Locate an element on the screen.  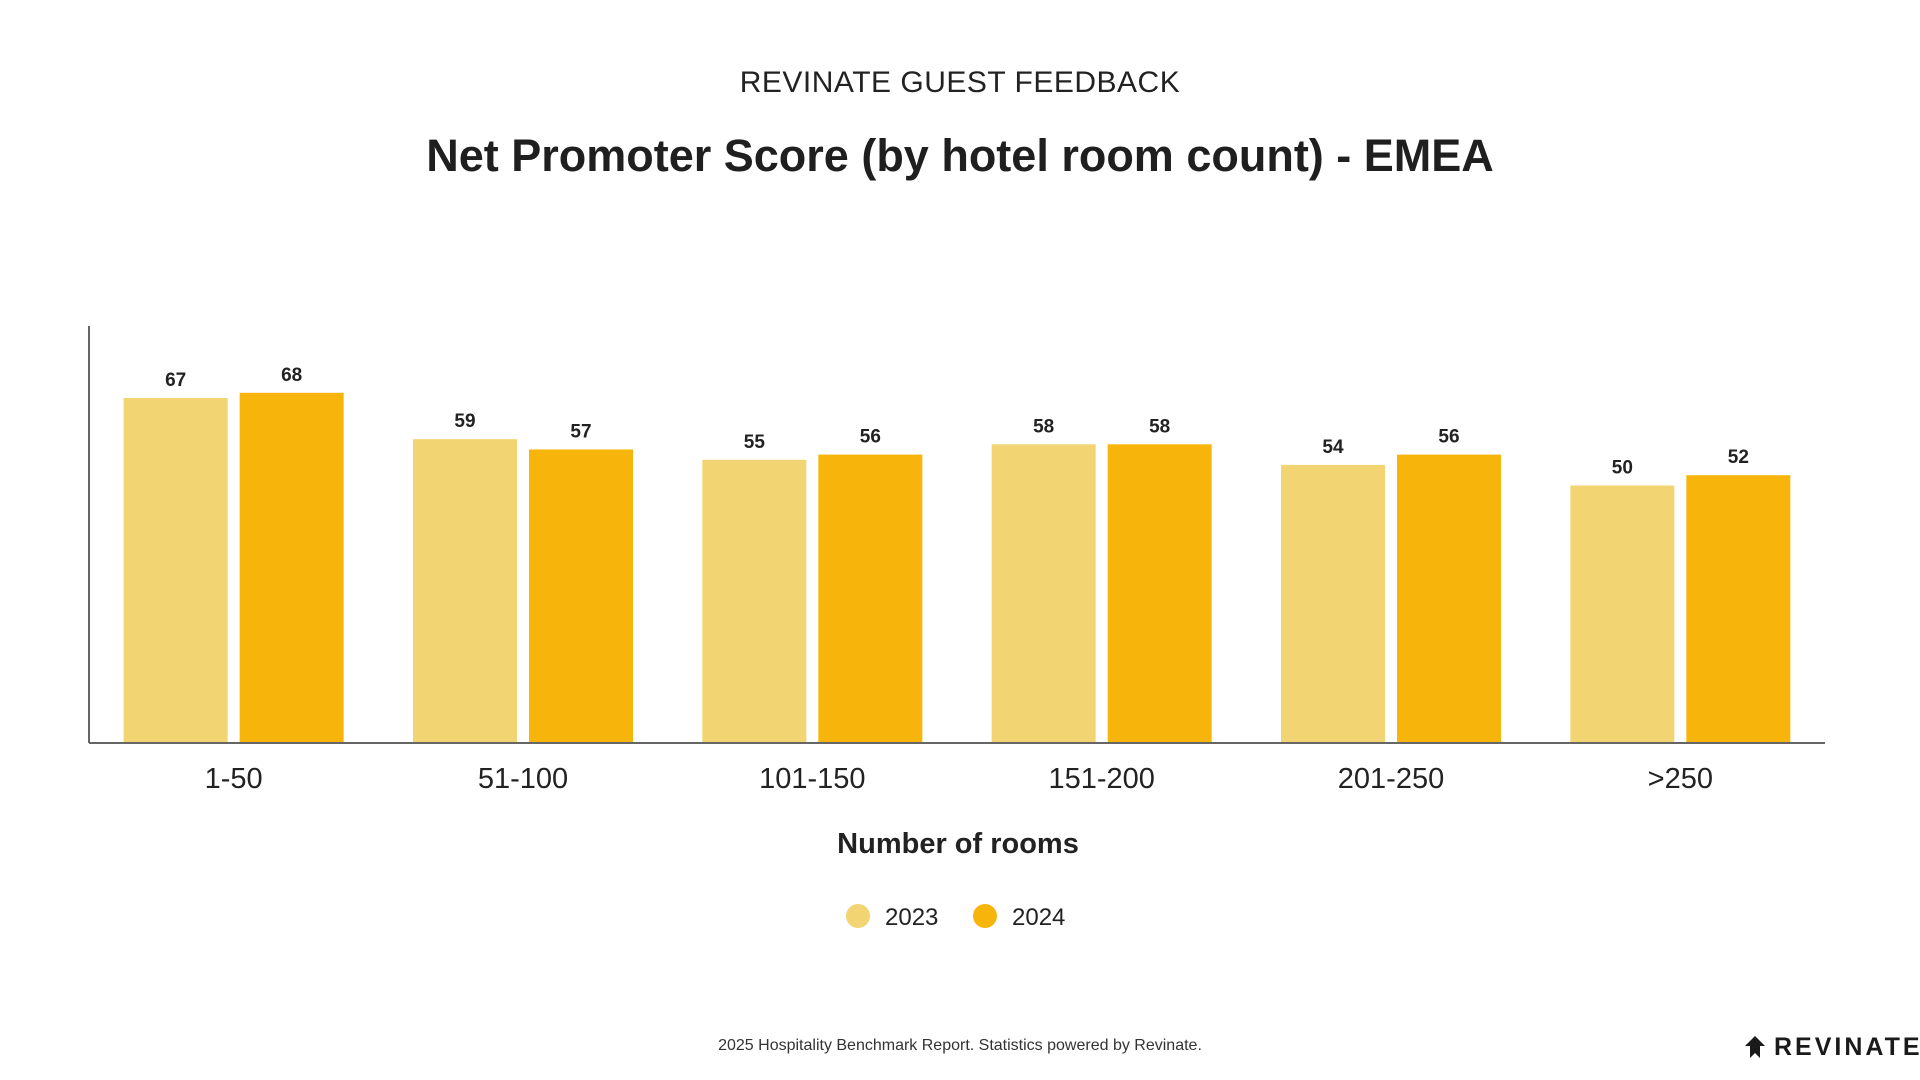
chart-kicker: REVINATE GUEST FEEDBACK is located at coordinates (960, 82).